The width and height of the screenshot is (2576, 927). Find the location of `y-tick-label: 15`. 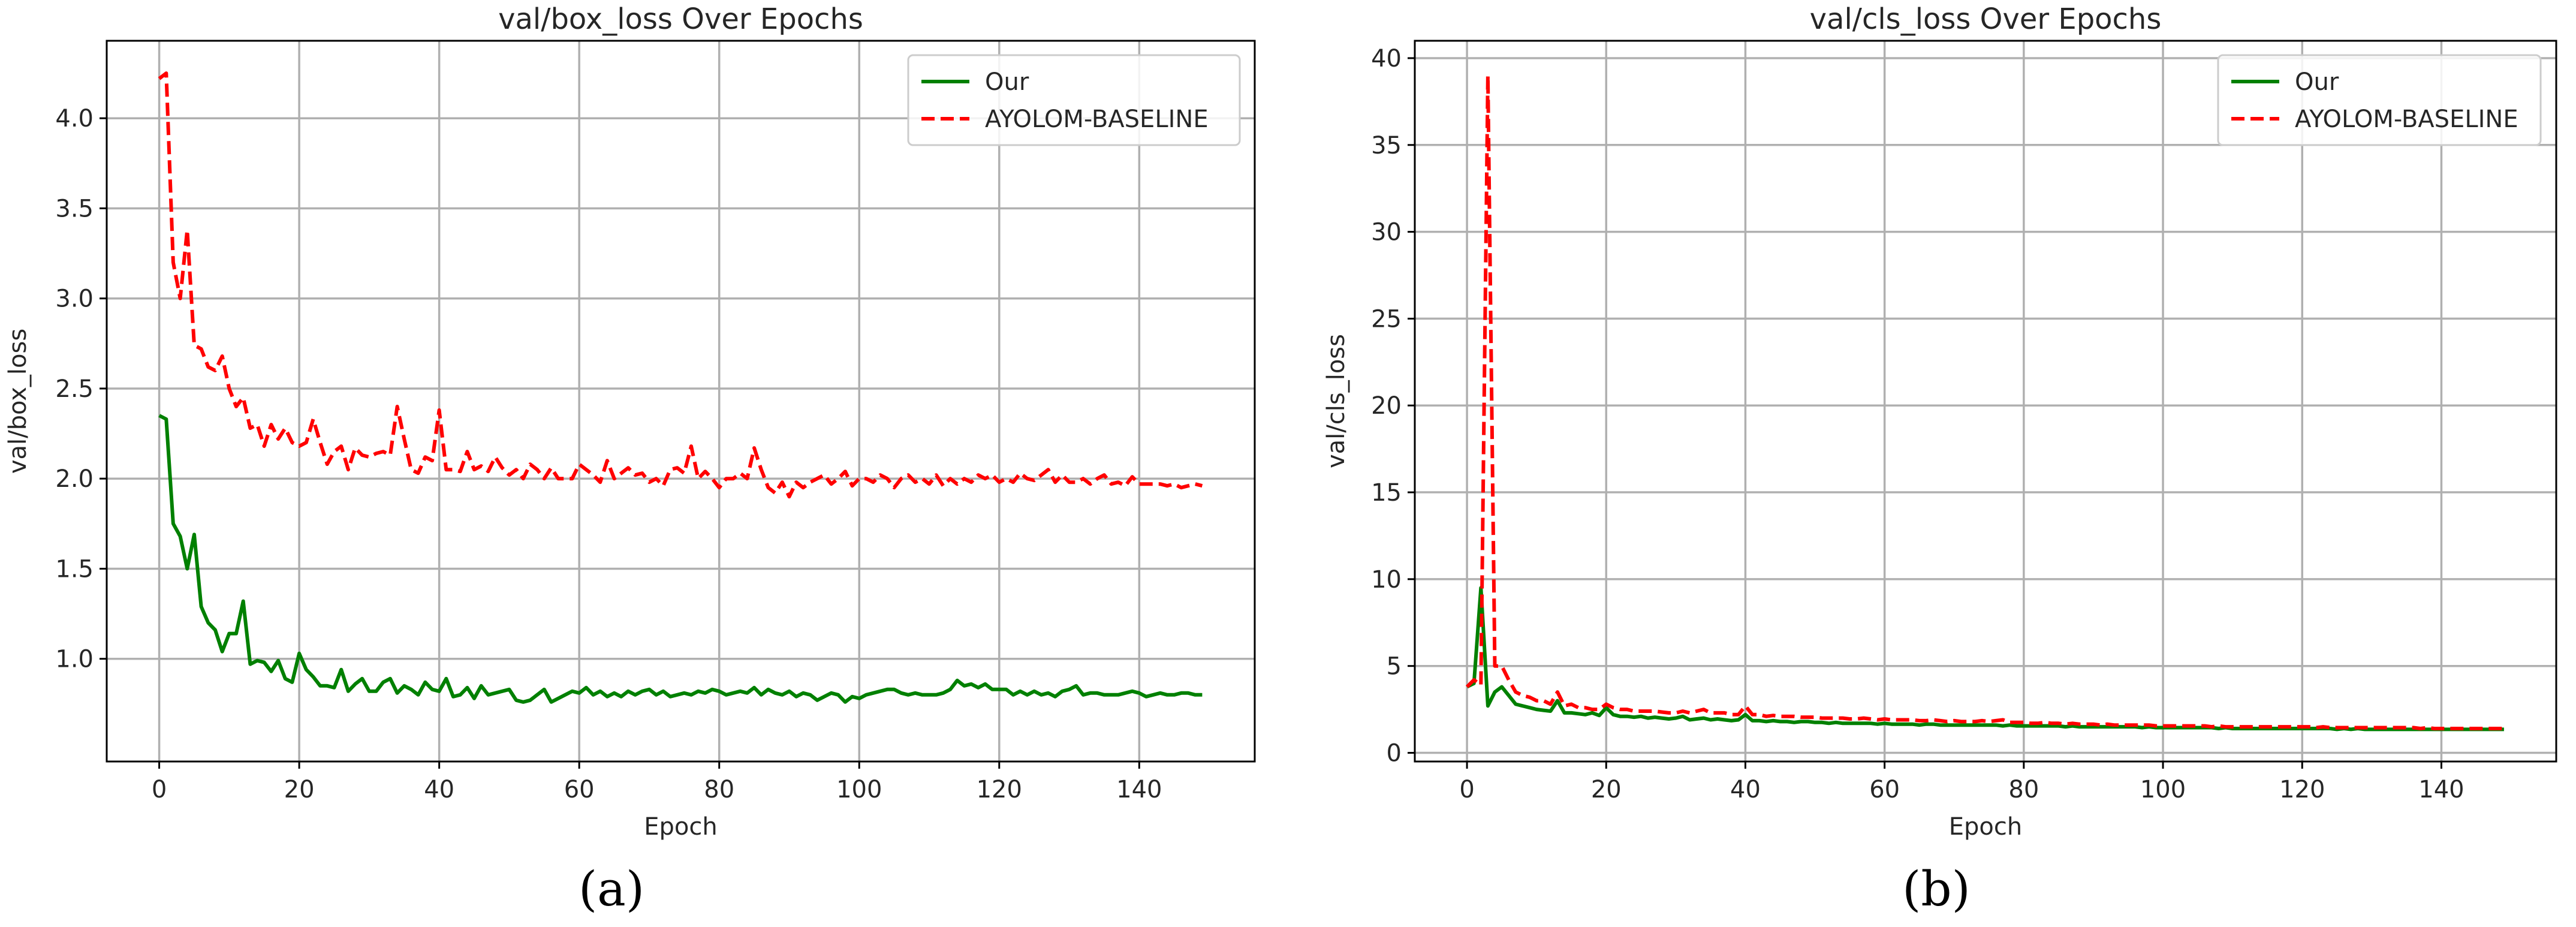

y-tick-label: 15 is located at coordinates (1387, 493).